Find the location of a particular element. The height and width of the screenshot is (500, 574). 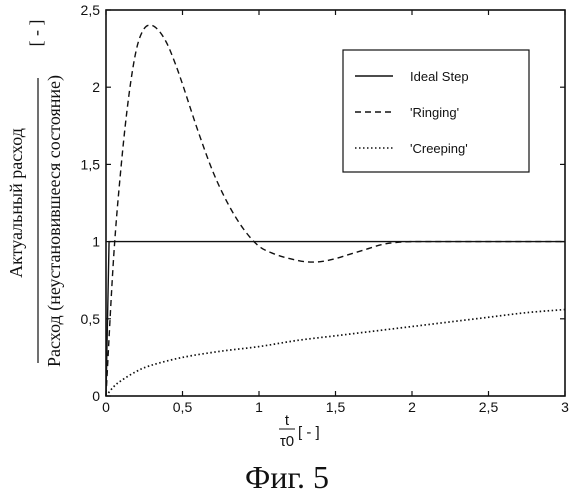

y-axis-label-numerator: Актуальный расход is located at coordinates (16, 203).